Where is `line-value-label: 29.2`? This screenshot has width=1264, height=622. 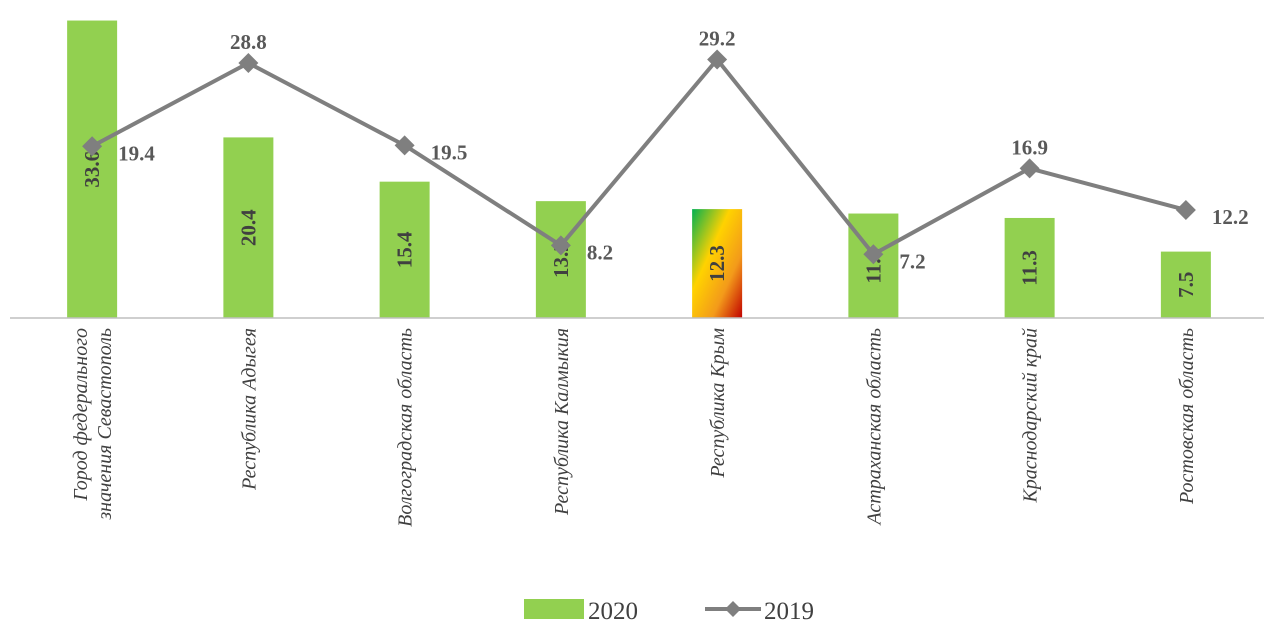 line-value-label: 29.2 is located at coordinates (717, 38).